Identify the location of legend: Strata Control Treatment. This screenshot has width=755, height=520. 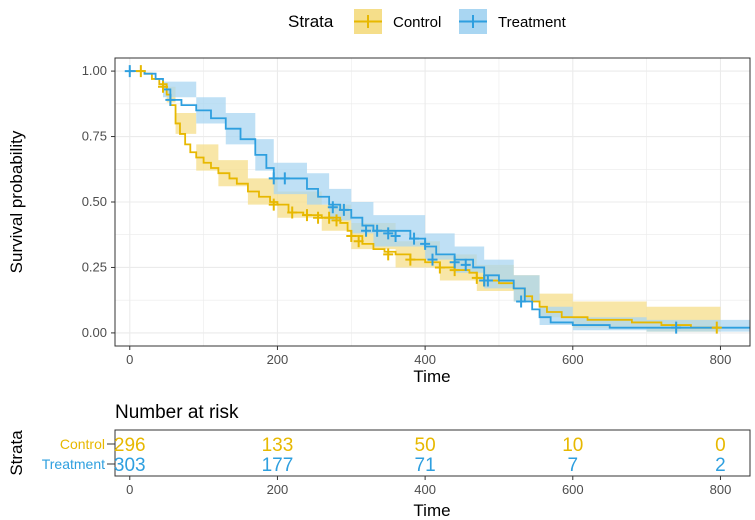
(427, 21).